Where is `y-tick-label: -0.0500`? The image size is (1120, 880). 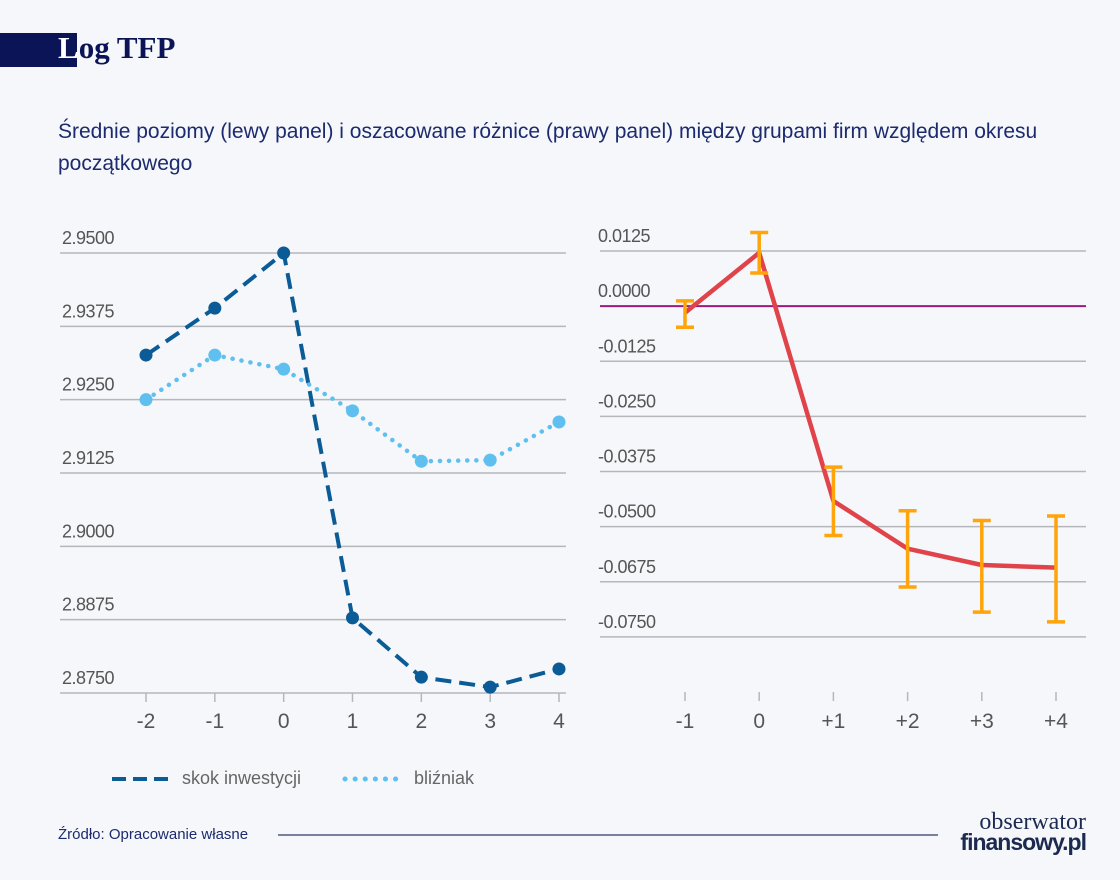 y-tick-label: -0.0500 is located at coordinates (627, 512).